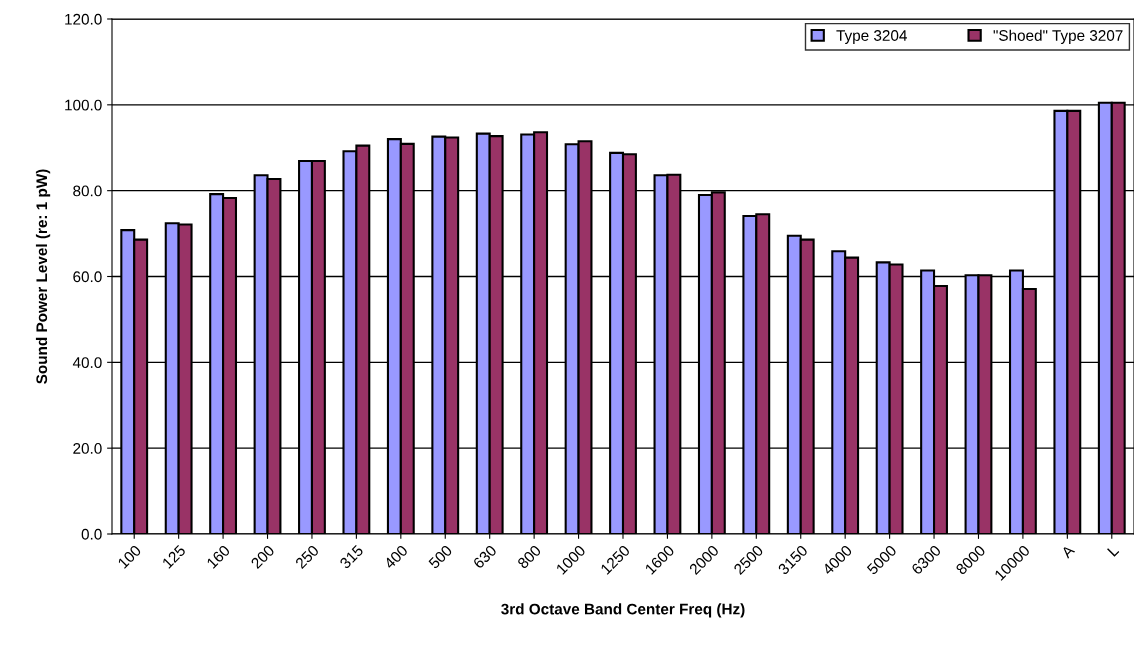  I want to click on y-tick-label: 60.0, so click(87, 277).